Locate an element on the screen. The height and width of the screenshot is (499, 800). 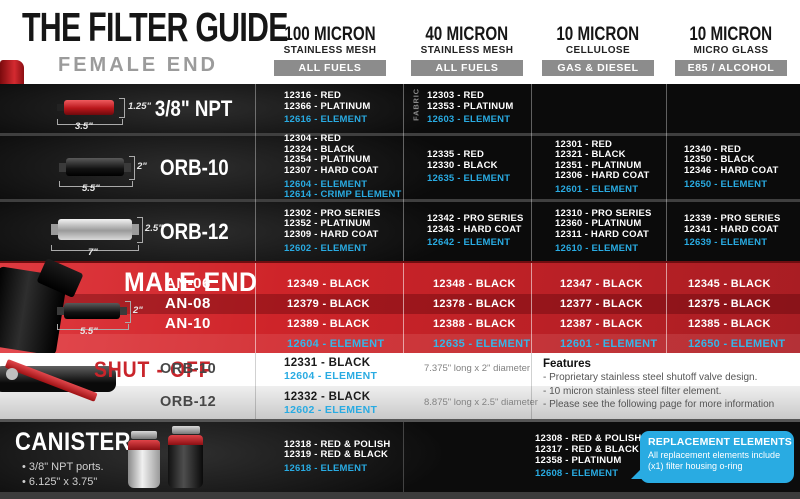
page-title-text: THE FILTER GUIDE is located at coordinates (155, 27).